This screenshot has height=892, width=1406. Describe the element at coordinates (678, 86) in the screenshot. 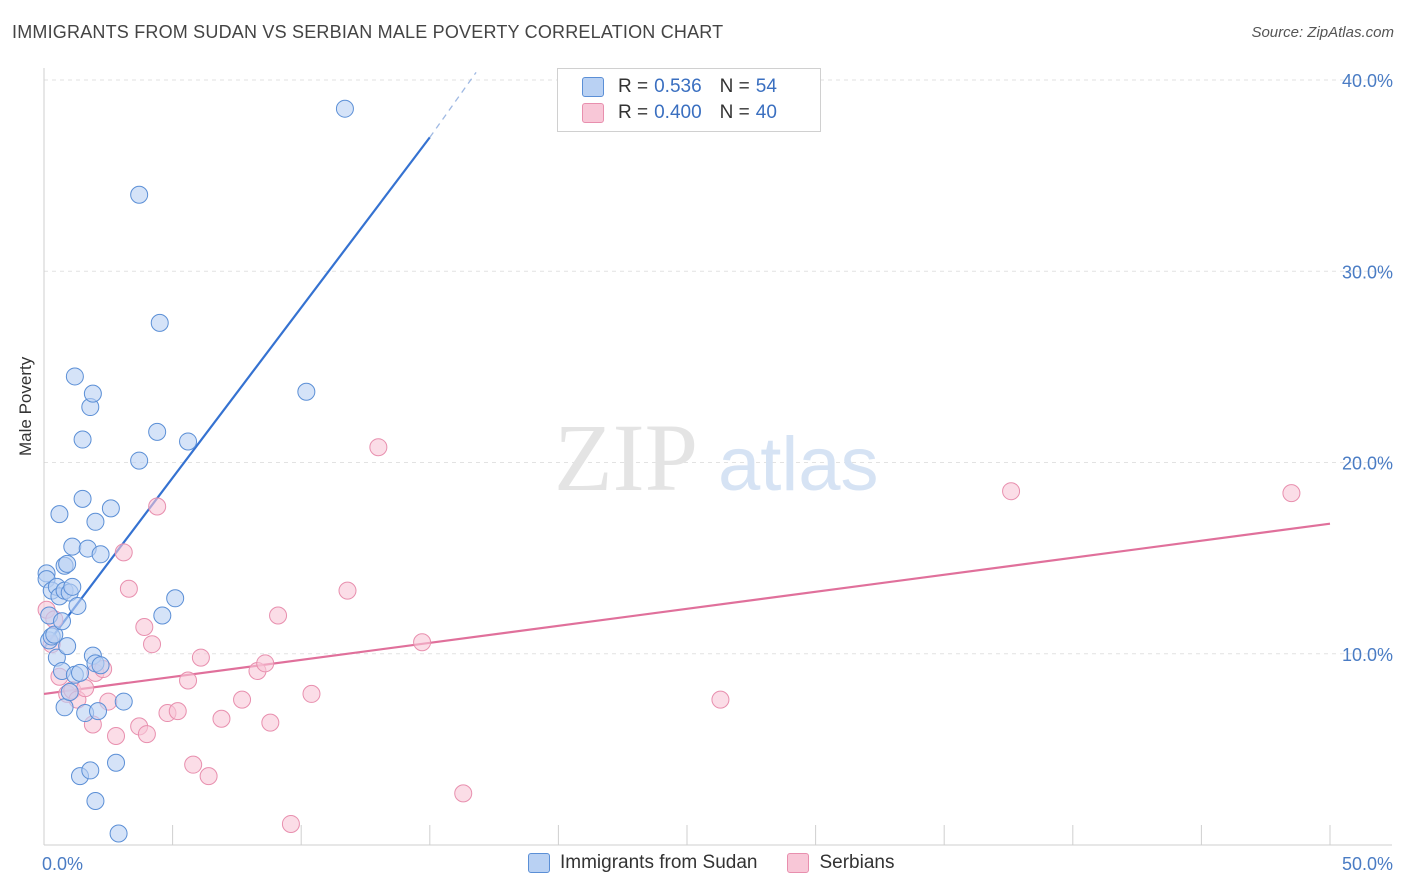

I see `legend-r-value: 0.536` at that location.